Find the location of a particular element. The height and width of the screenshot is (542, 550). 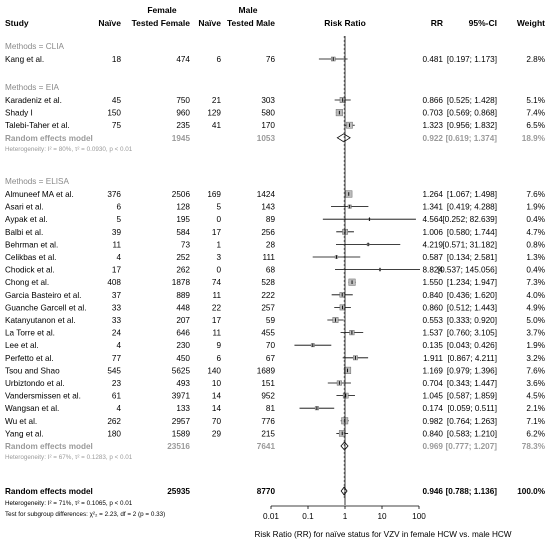

tested-male-value: 89 is located at coordinates (271, 219).